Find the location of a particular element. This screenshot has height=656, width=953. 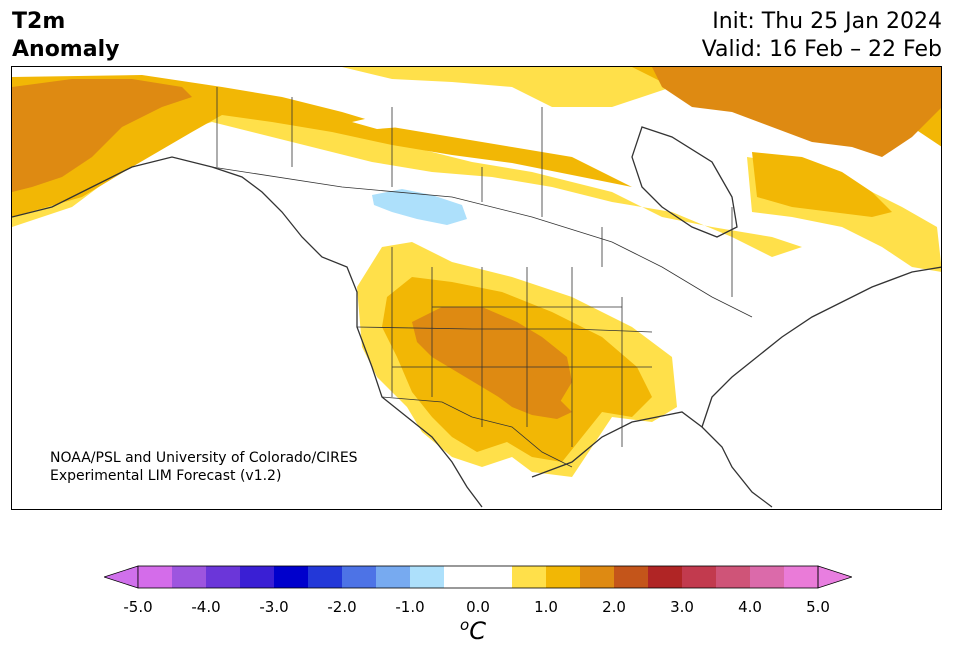

colorbar-tick-label: -3.0 is located at coordinates (274, 607).